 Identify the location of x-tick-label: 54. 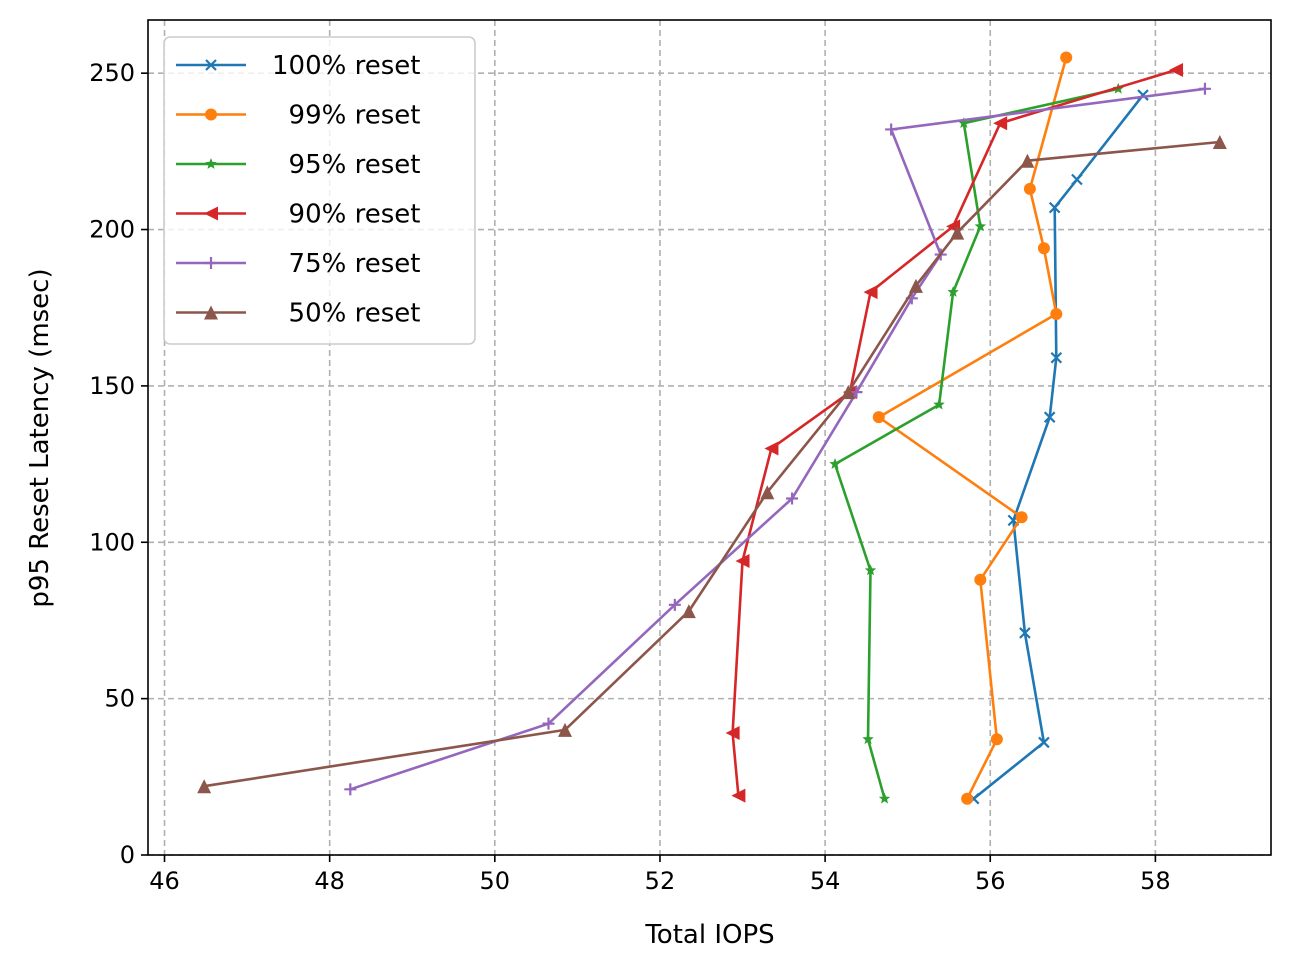
(825, 881).